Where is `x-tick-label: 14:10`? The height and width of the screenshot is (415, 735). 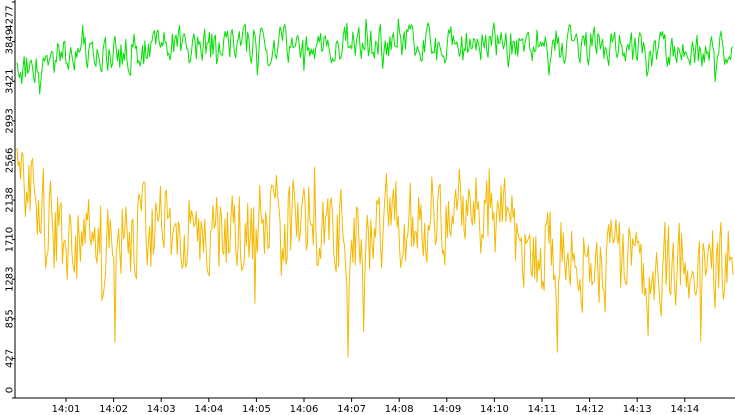 x-tick-label: 14:10 is located at coordinates (494, 409).